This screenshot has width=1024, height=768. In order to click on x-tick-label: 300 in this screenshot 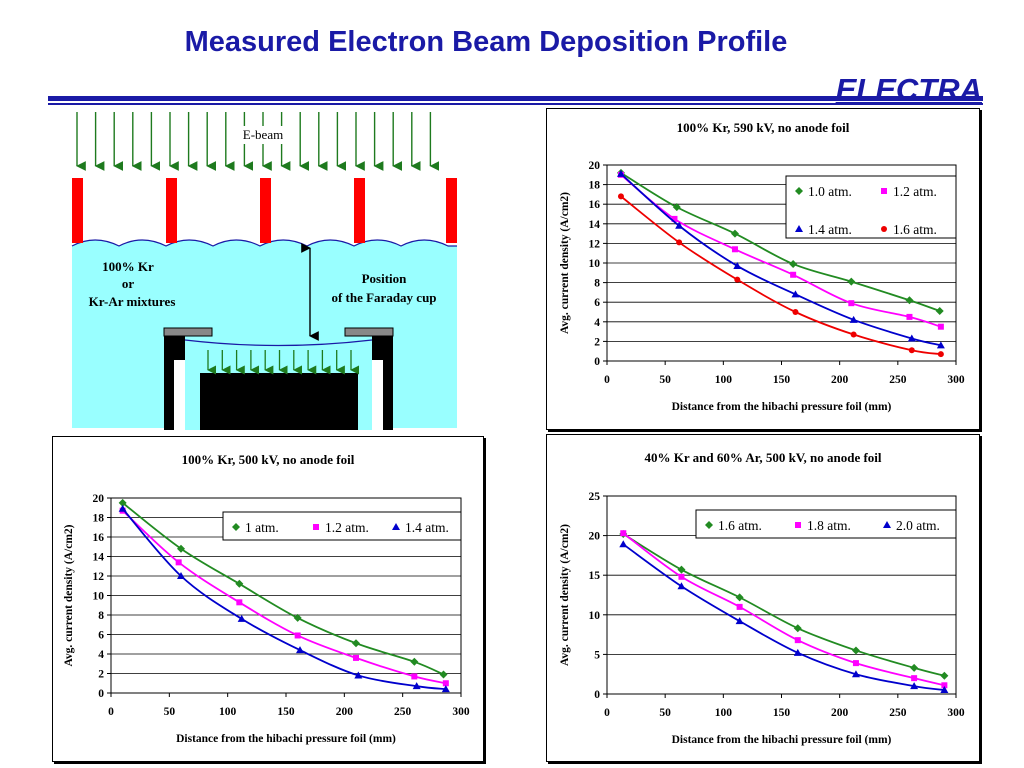, I will do `click(956, 713)`.